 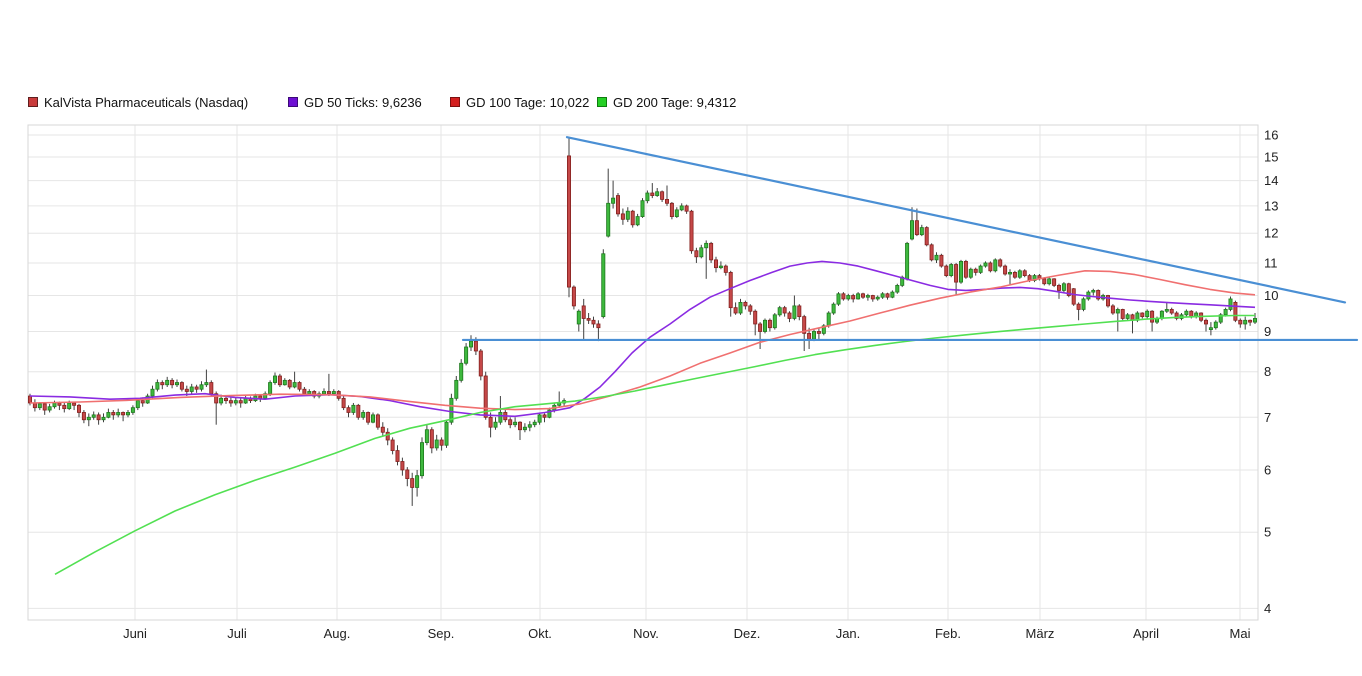 What do you see at coordinates (956, 220) in the screenshot?
I see `descending-resistance-trendline` at bounding box center [956, 220].